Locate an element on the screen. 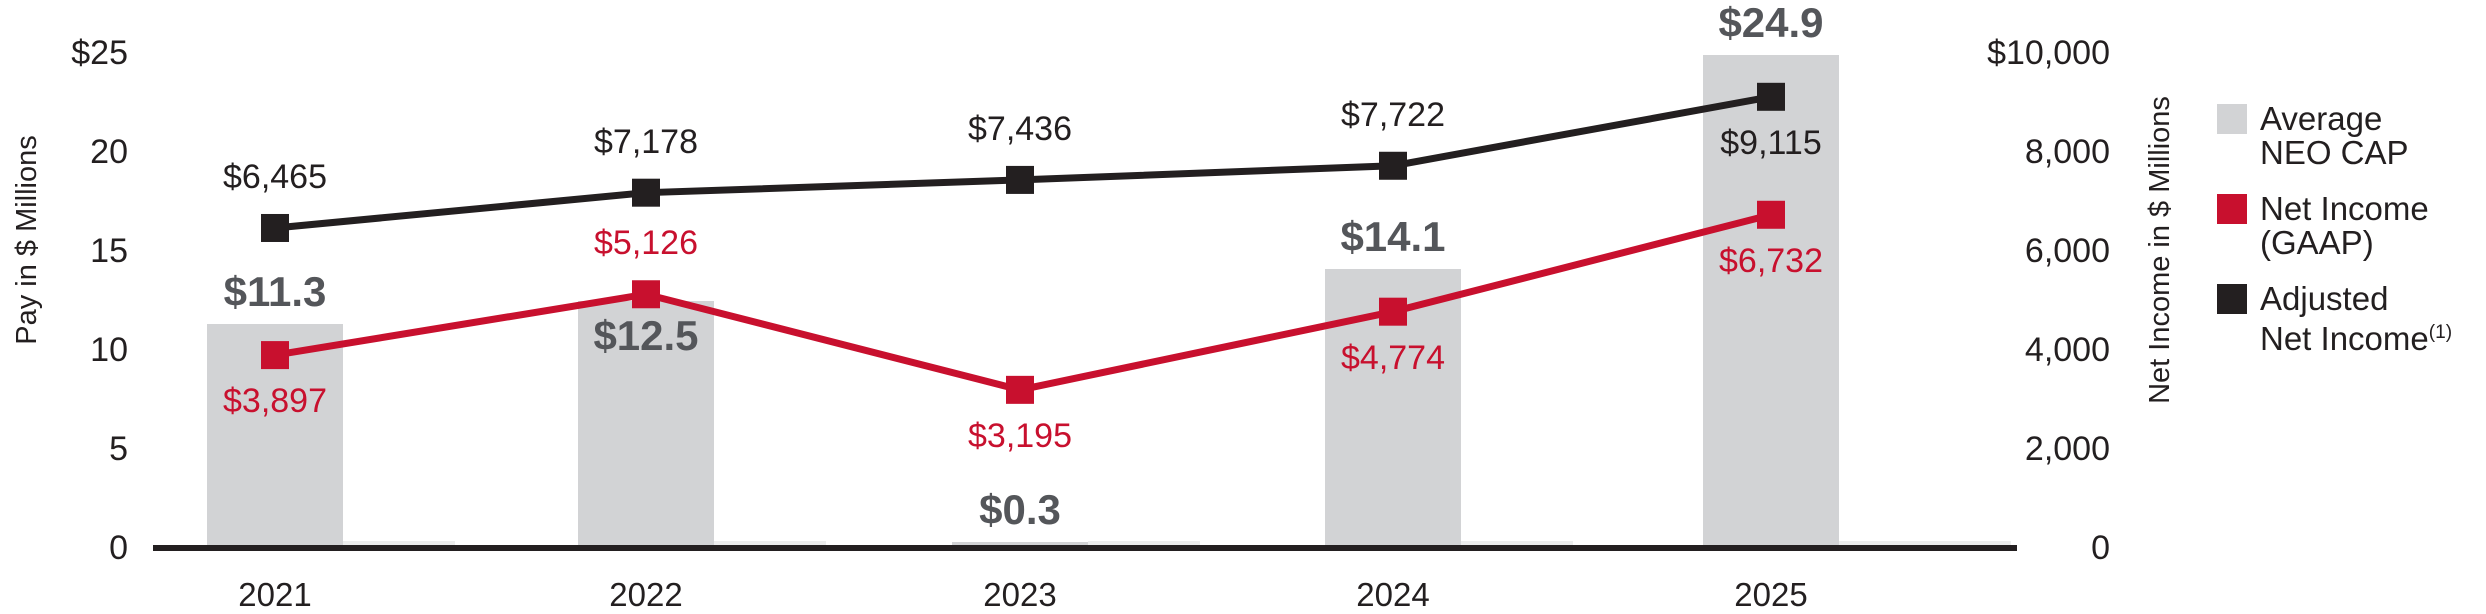 The image size is (2486, 614). line-point-value-label: $6,465 is located at coordinates (275, 176).